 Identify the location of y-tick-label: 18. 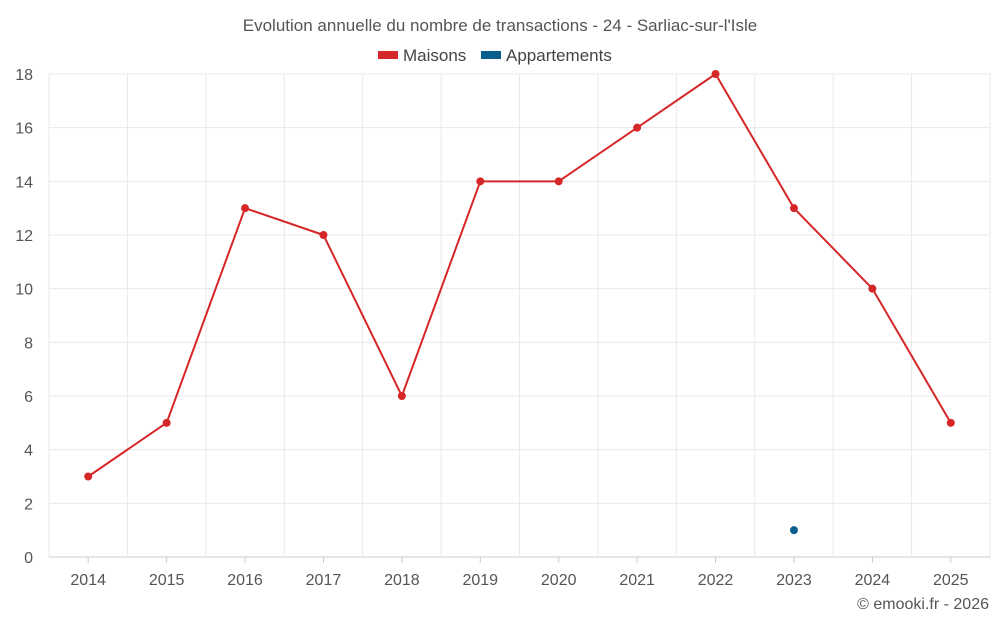
(24, 75).